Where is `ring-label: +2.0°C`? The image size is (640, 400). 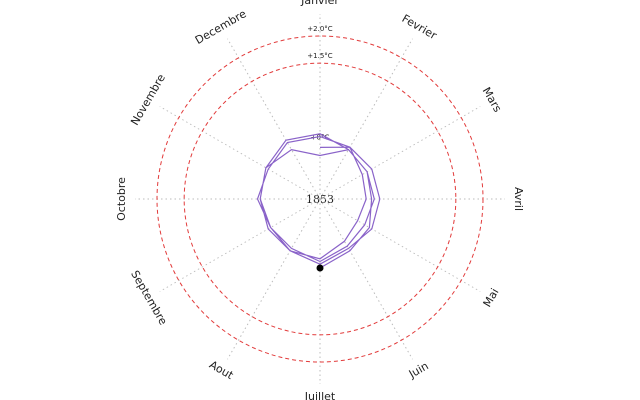 ring-label: +2.0°C is located at coordinates (319, 29).